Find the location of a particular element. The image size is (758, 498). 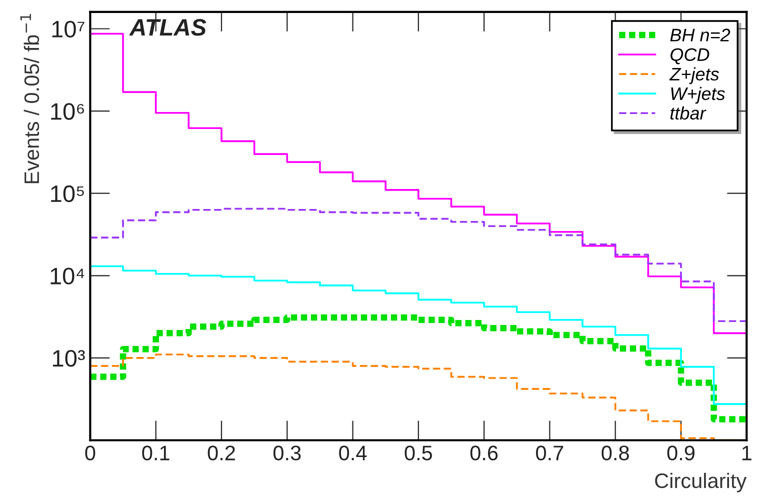

x-tick-label: 0.1 is located at coordinates (156, 453).